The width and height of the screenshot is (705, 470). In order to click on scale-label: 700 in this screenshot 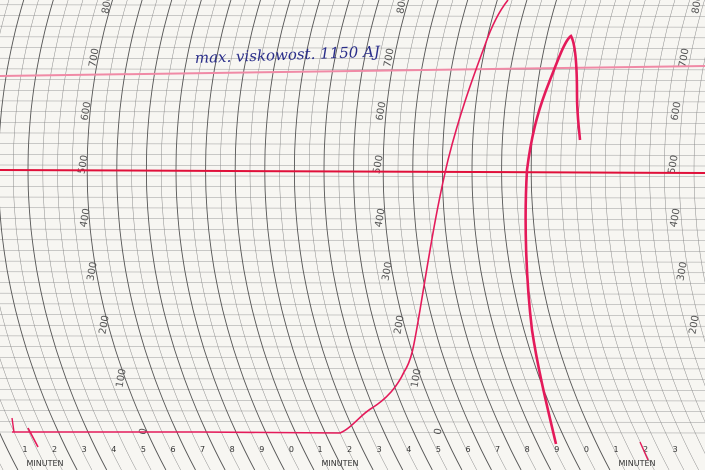, I will do `click(389, 57)`.